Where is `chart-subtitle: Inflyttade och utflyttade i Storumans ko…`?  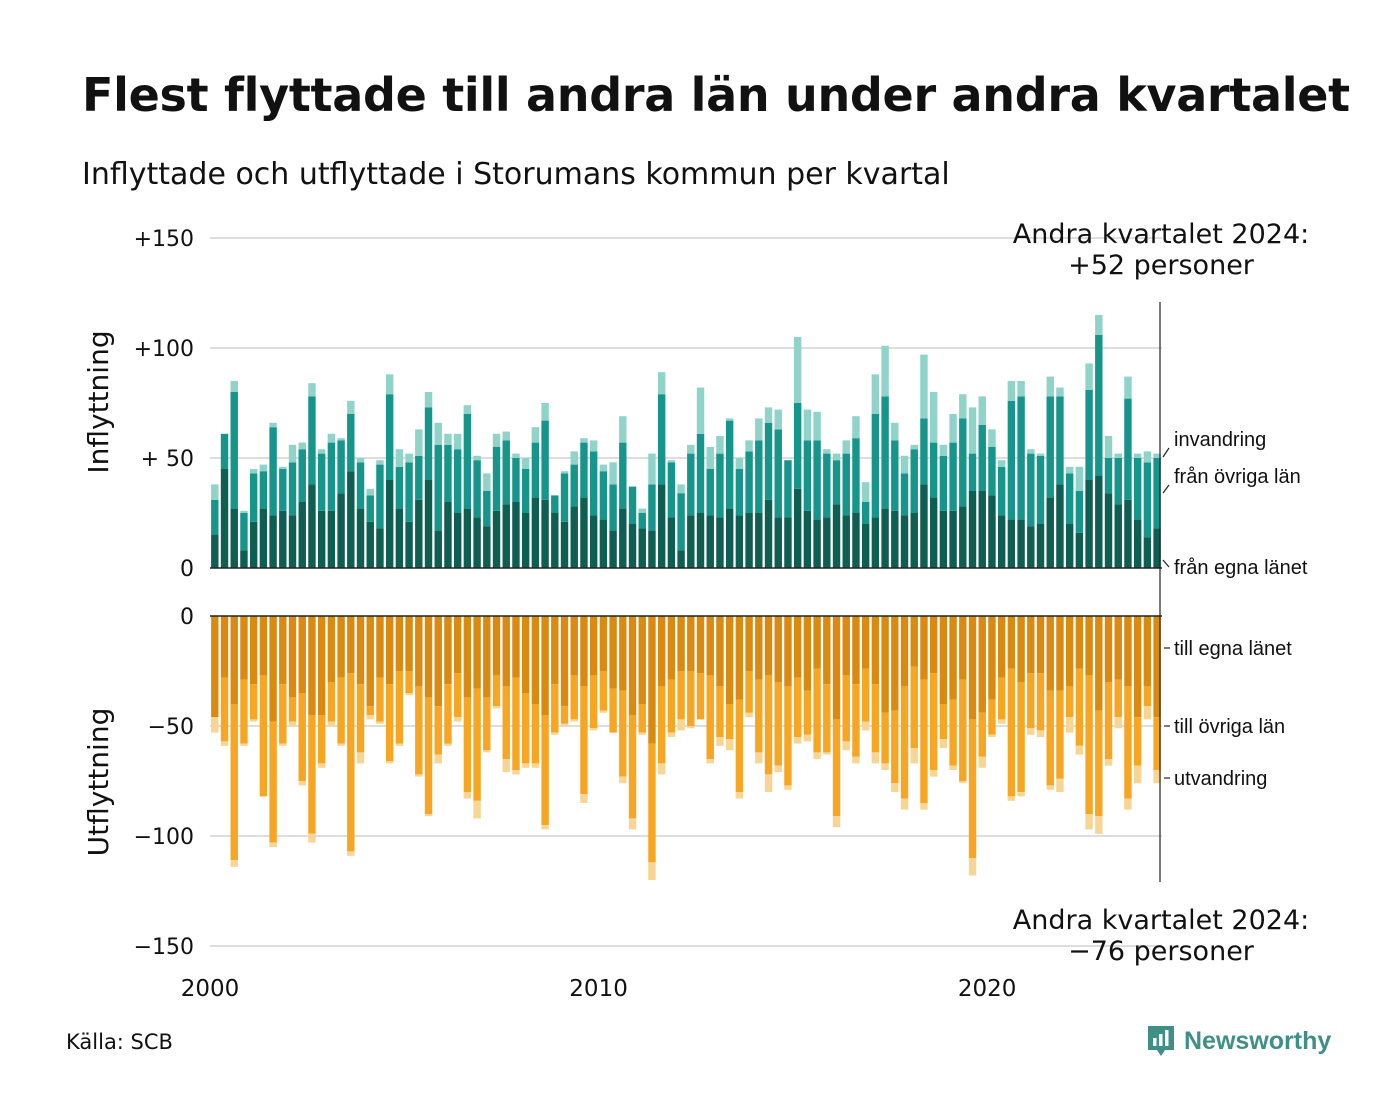
chart-subtitle: Inflyttade och utflyttade i Storumans ko… is located at coordinates (516, 174).